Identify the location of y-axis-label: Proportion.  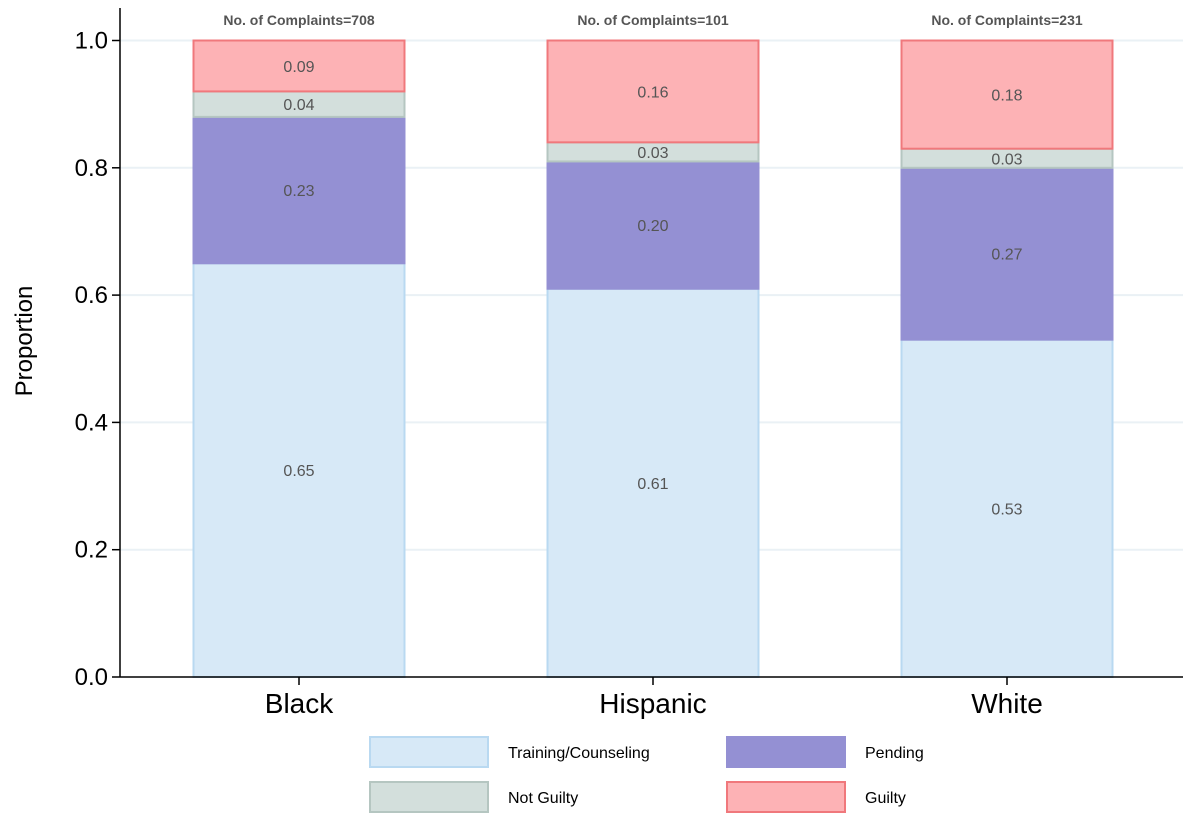
(24, 341).